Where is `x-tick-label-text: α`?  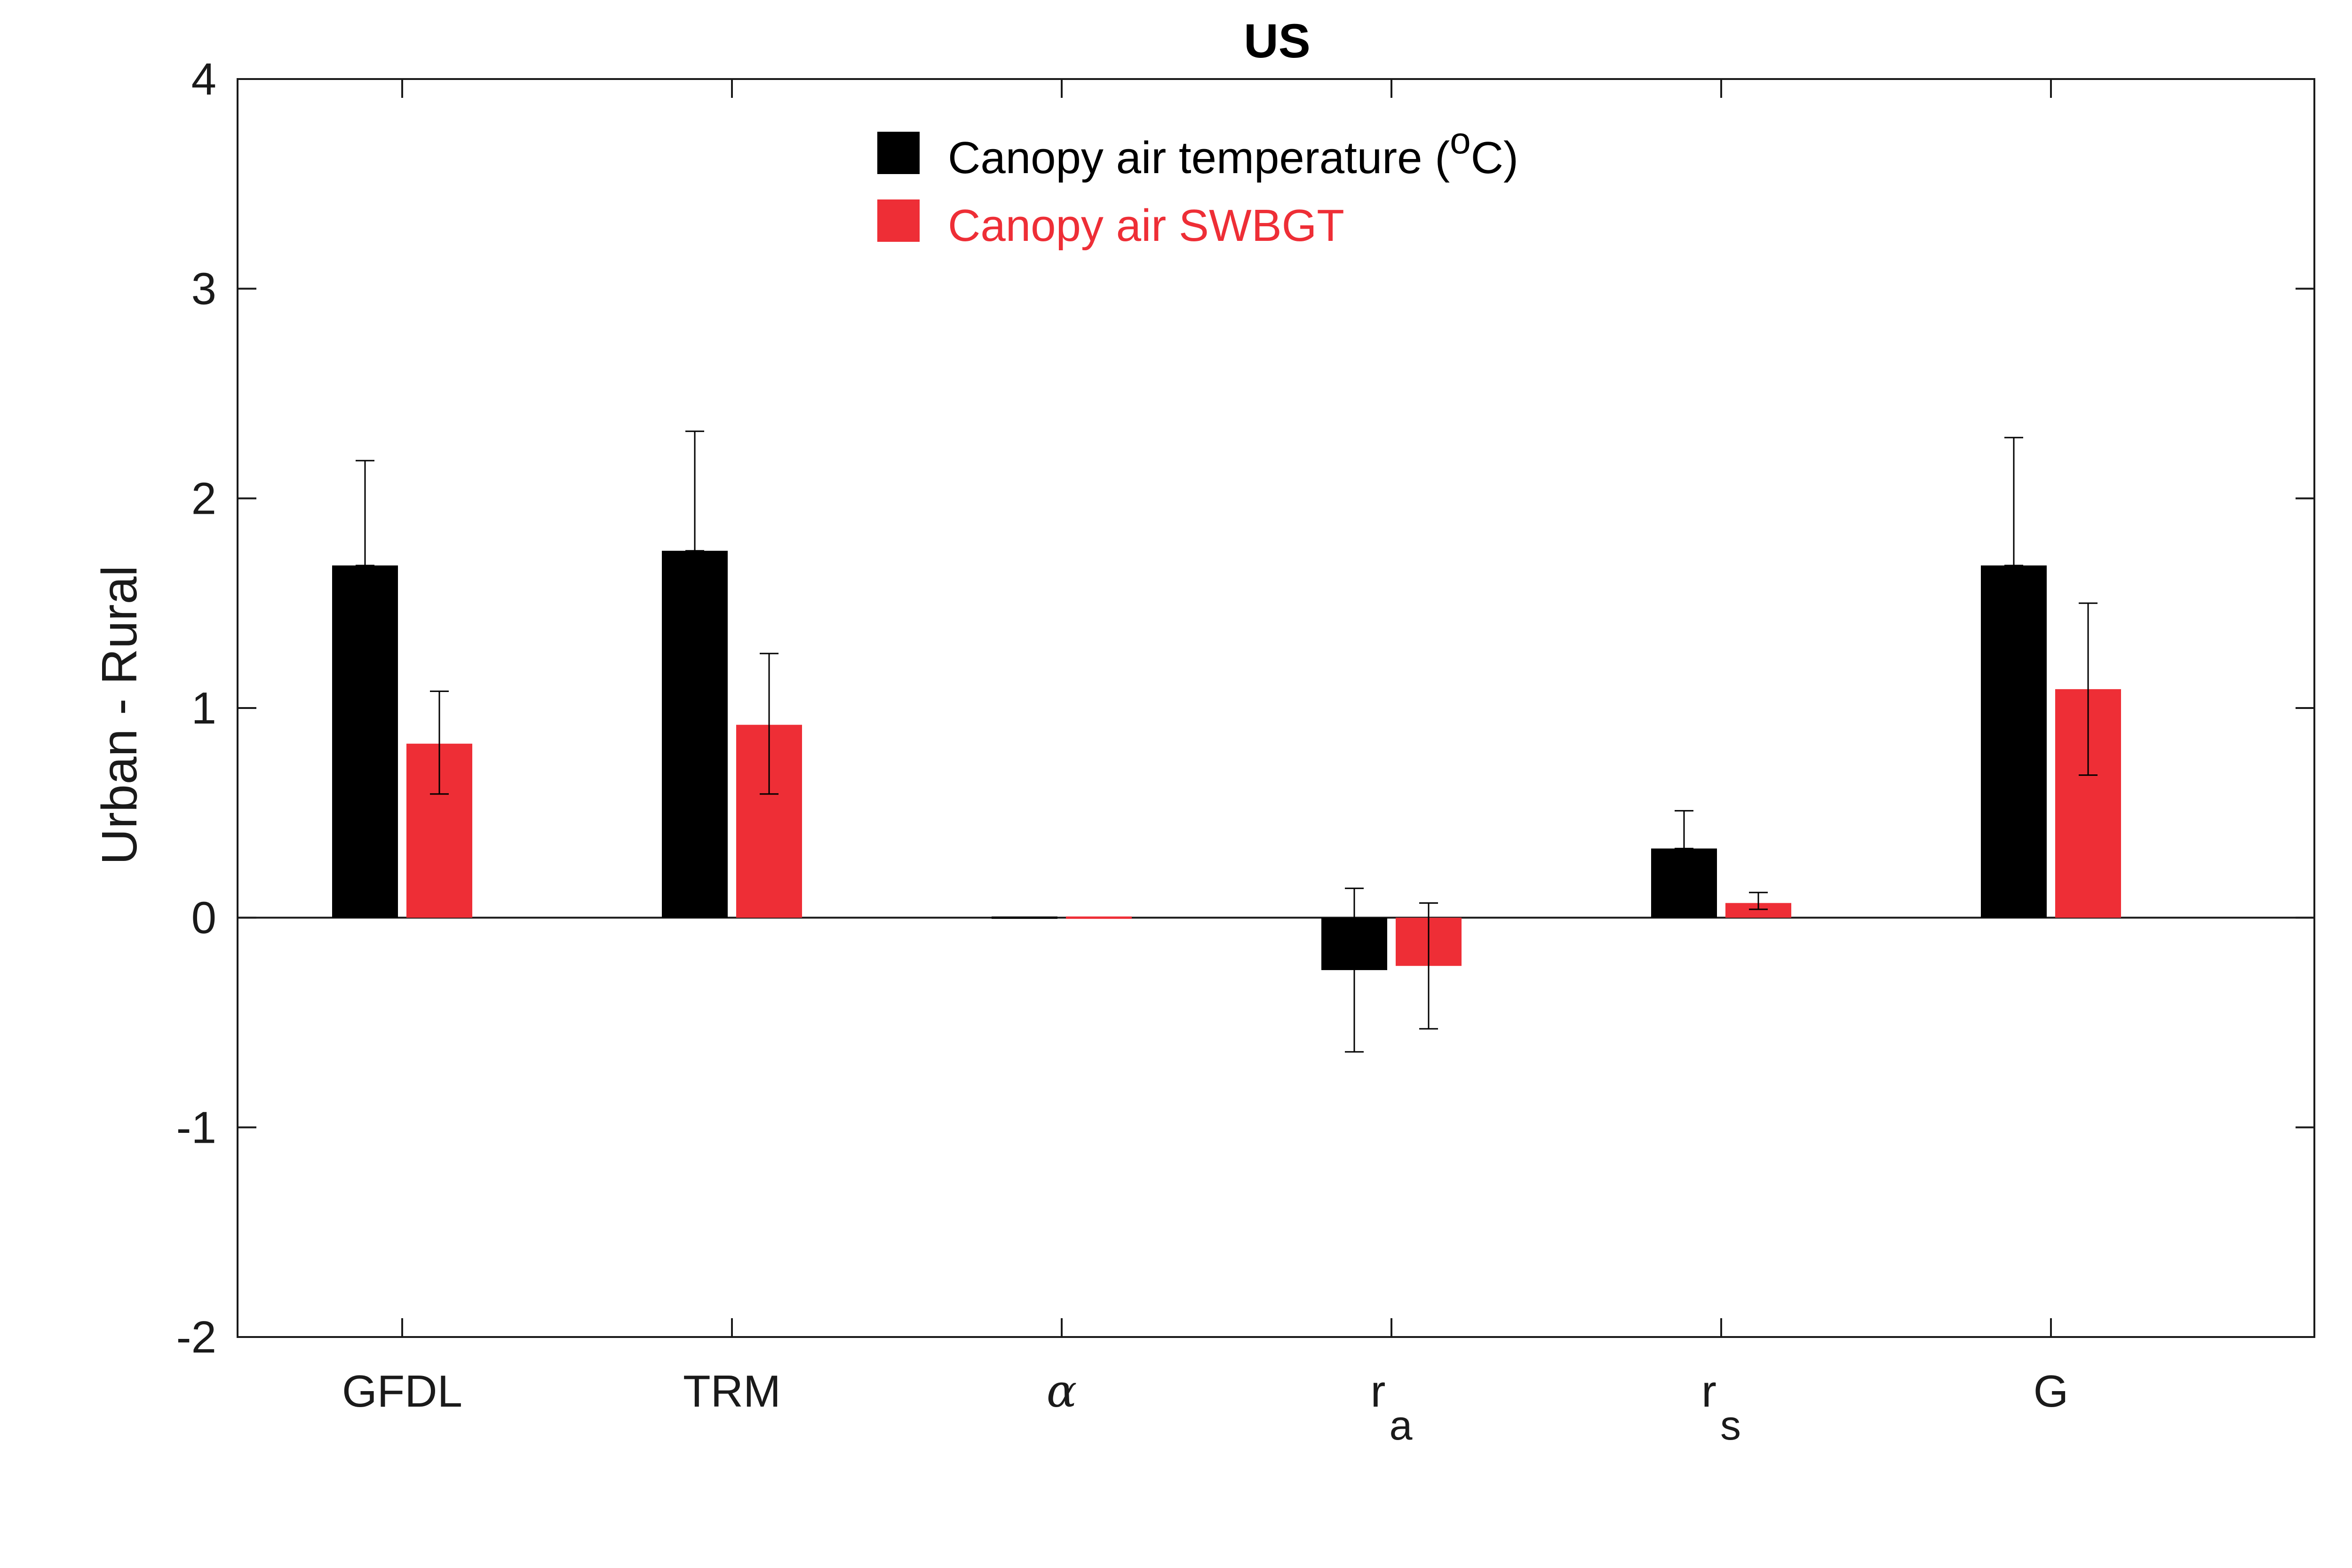
x-tick-label-text: α is located at coordinates (1062, 1391).